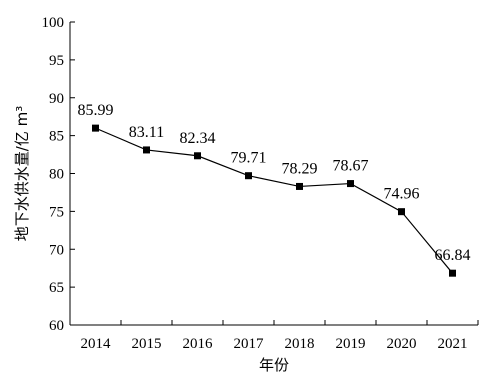 This screenshot has height=377, width=494. Describe the element at coordinates (56, 99) in the screenshot. I see `y-tick-label: 90` at that location.